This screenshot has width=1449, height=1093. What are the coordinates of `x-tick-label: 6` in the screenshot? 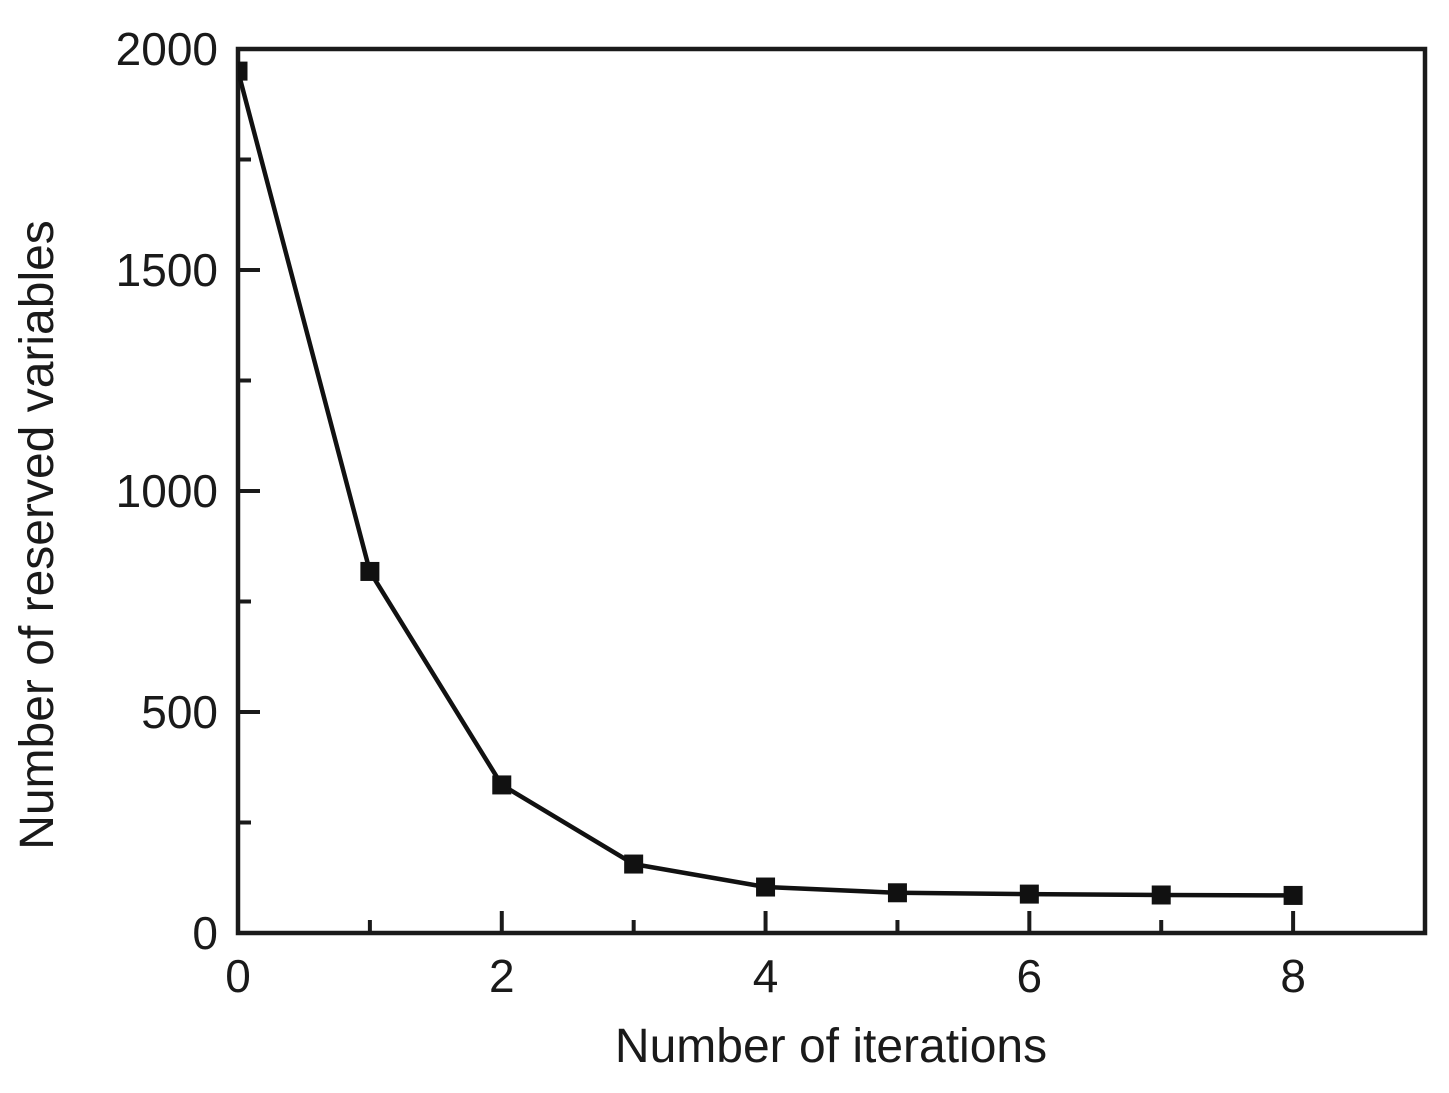 It's located at (1030, 976).